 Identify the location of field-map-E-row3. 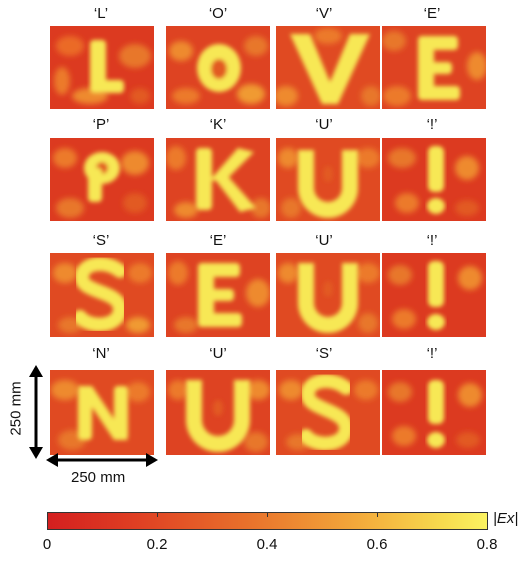
(218, 295).